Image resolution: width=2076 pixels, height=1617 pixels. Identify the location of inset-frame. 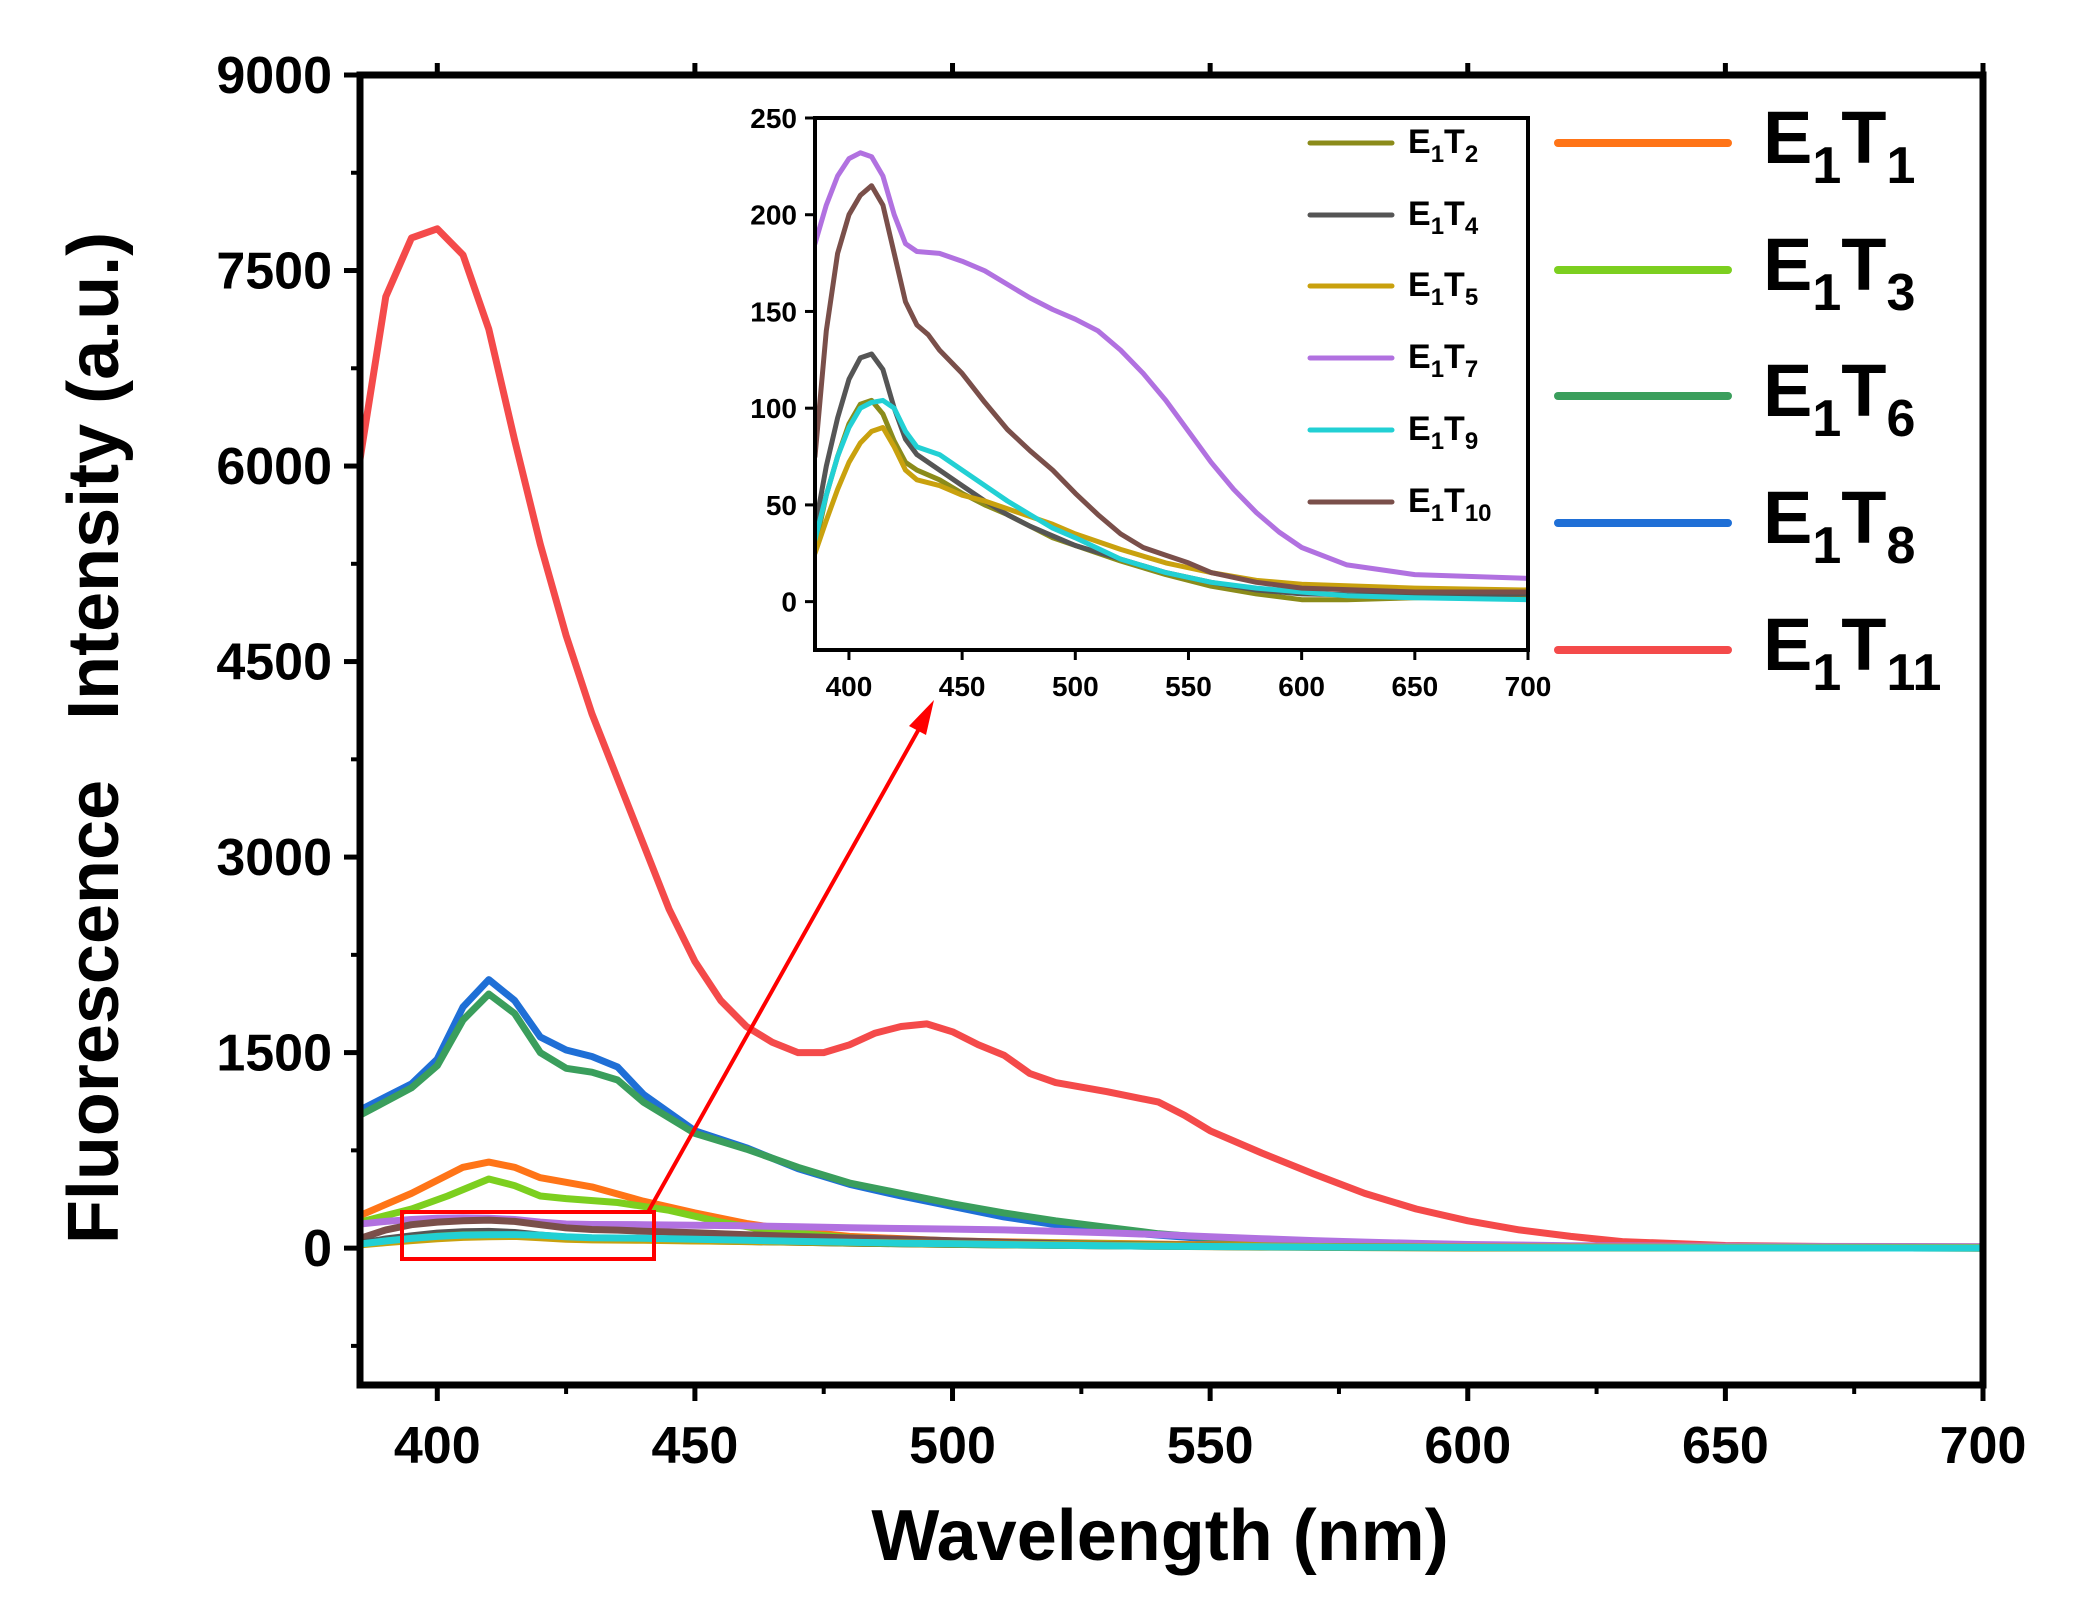
(1171, 384).